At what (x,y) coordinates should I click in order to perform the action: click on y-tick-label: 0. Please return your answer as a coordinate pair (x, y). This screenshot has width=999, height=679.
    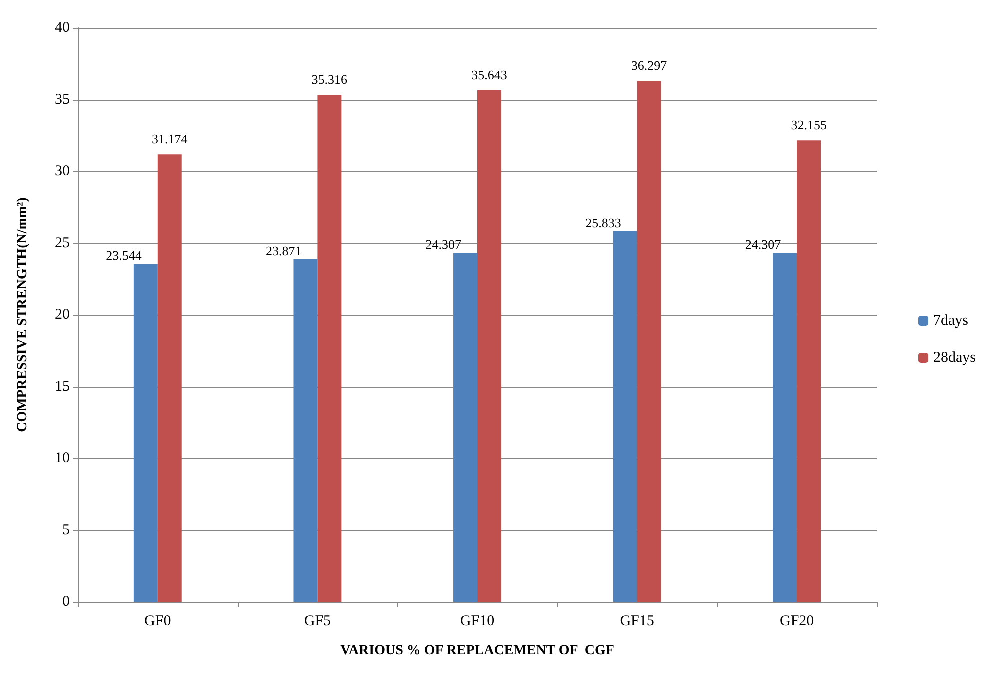
    Looking at the image, I should click on (66, 602).